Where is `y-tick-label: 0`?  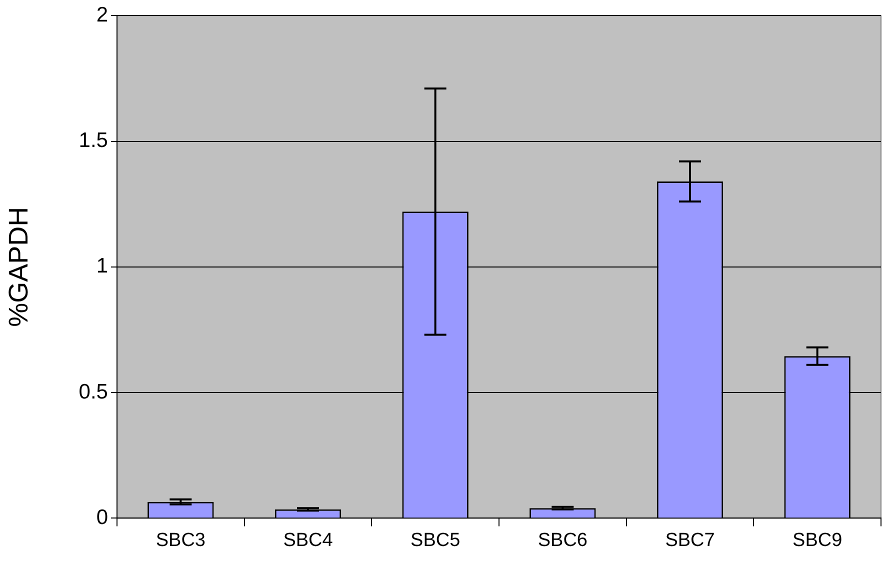 y-tick-label: 0 is located at coordinates (102, 517).